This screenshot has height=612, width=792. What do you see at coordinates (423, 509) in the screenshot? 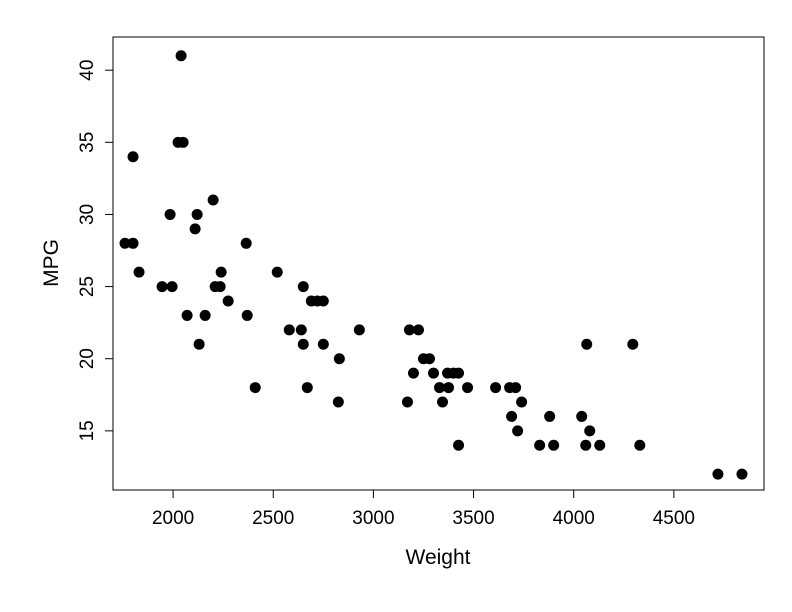
I see `x-axis: 2000 2500 3000 3500 4000 4500` at bounding box center [423, 509].